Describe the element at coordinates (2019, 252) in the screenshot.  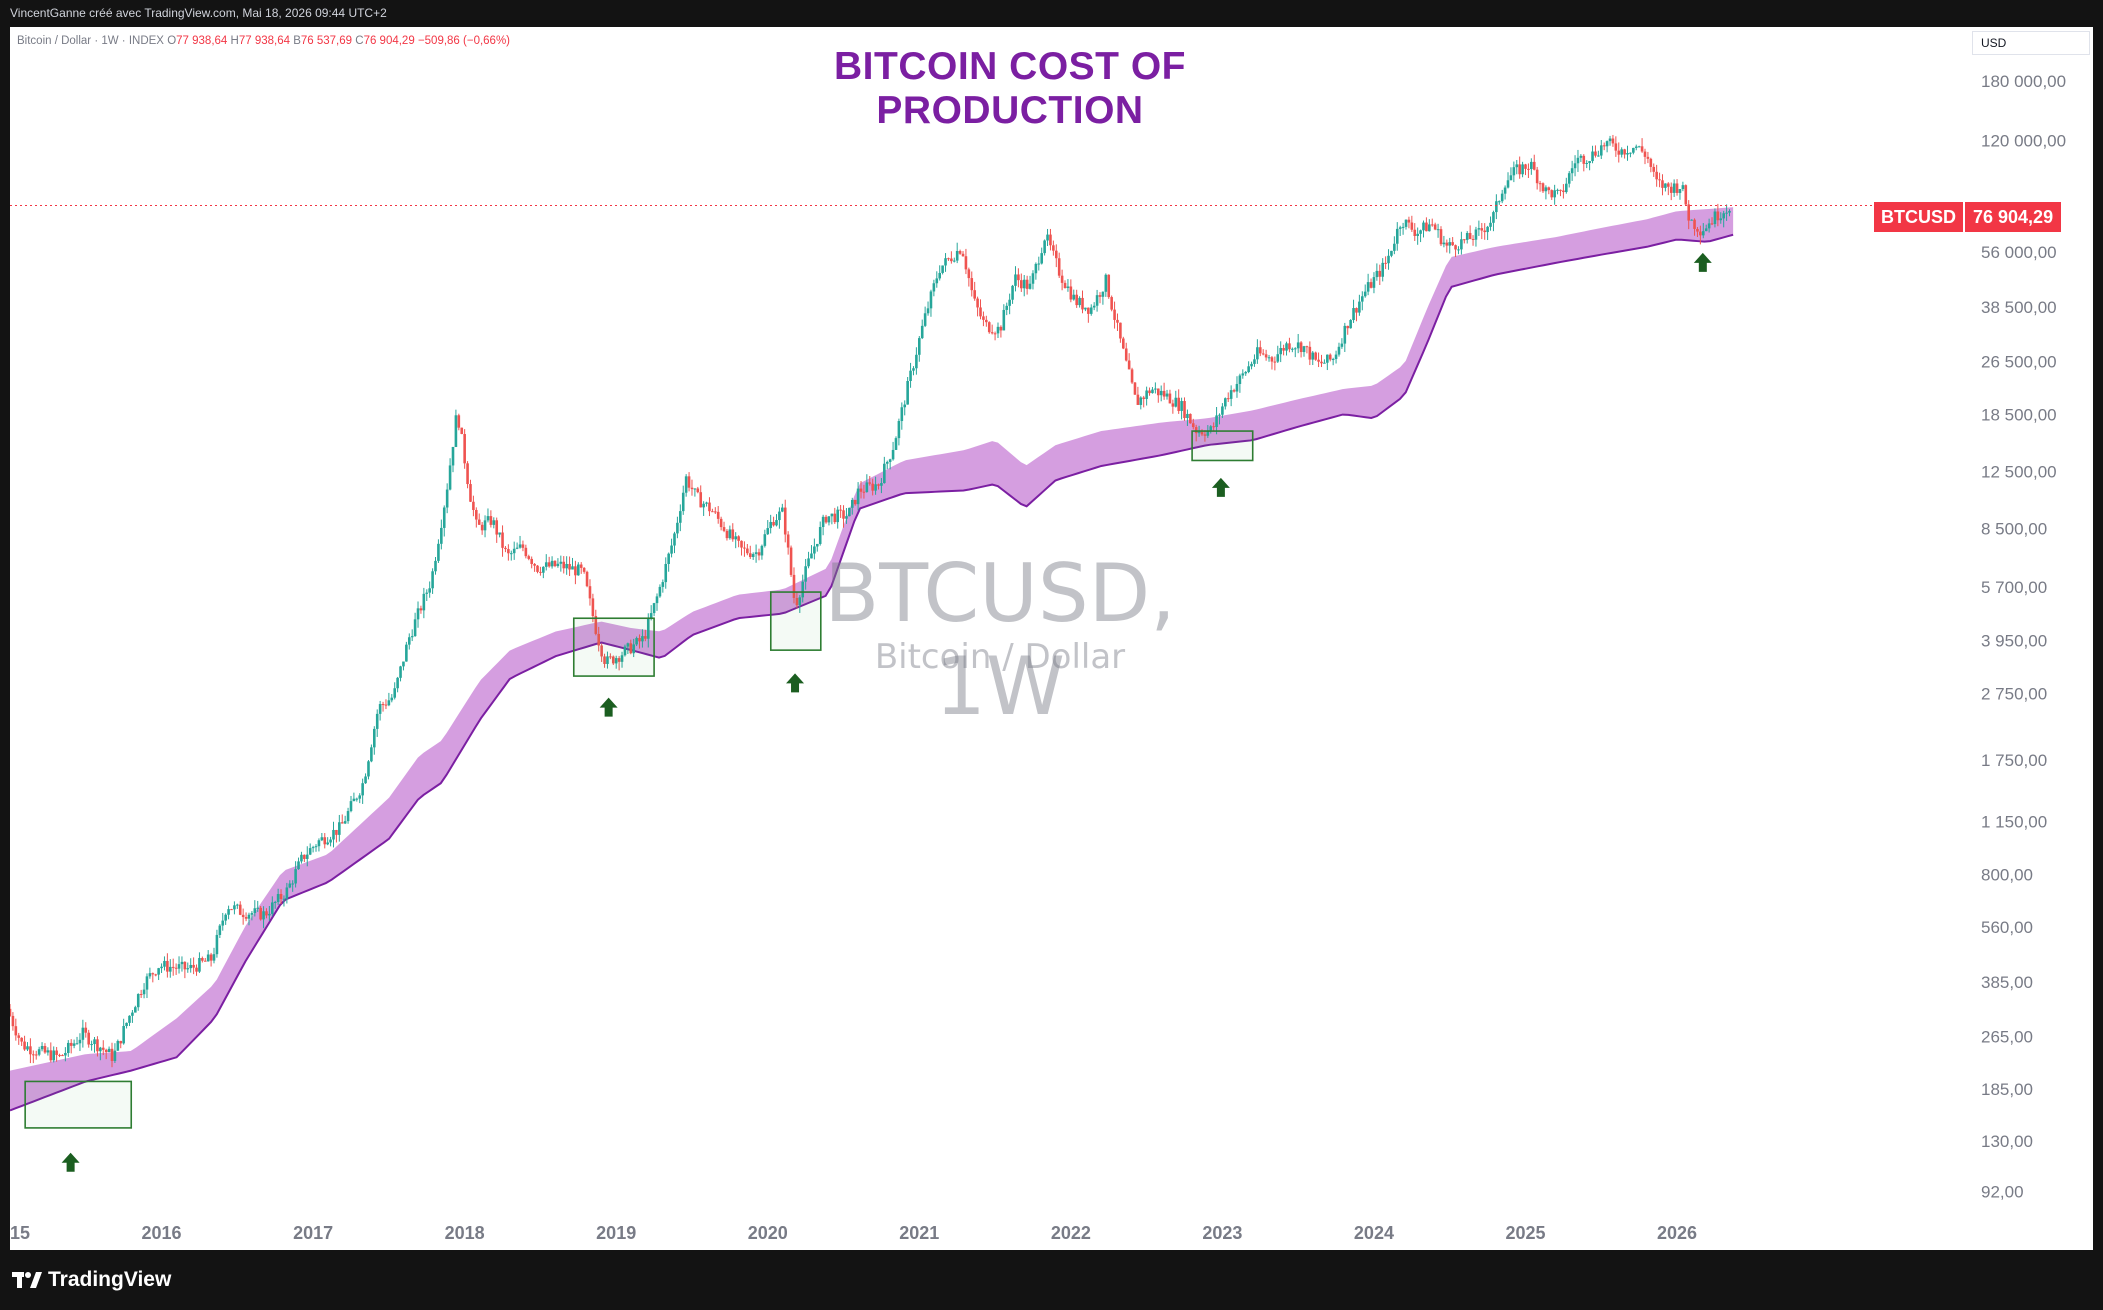
I see `y-tick-label: 56 000,00` at that location.